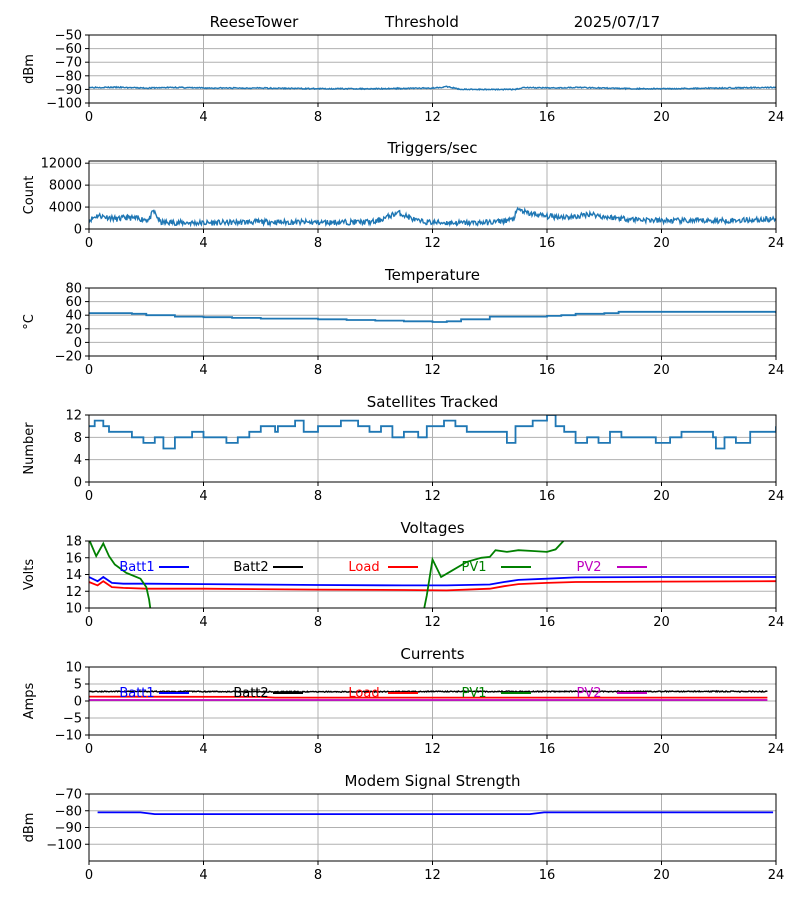 This screenshot has height=900, width=800. I want to click on y-tick-label: −20, so click(68, 357).